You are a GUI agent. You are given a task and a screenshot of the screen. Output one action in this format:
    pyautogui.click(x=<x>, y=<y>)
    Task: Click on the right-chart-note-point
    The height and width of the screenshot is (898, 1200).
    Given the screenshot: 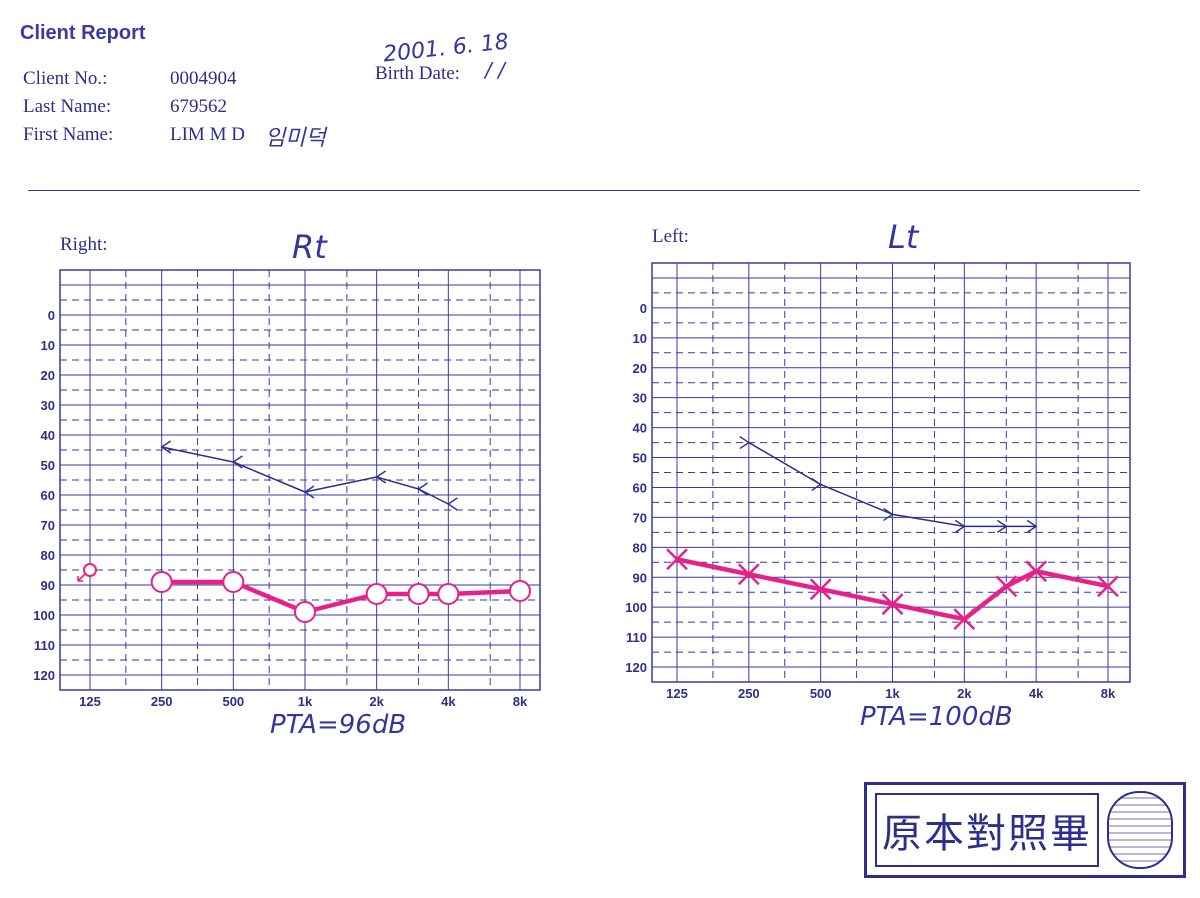 What is the action you would take?
    pyautogui.click(x=90, y=570)
    